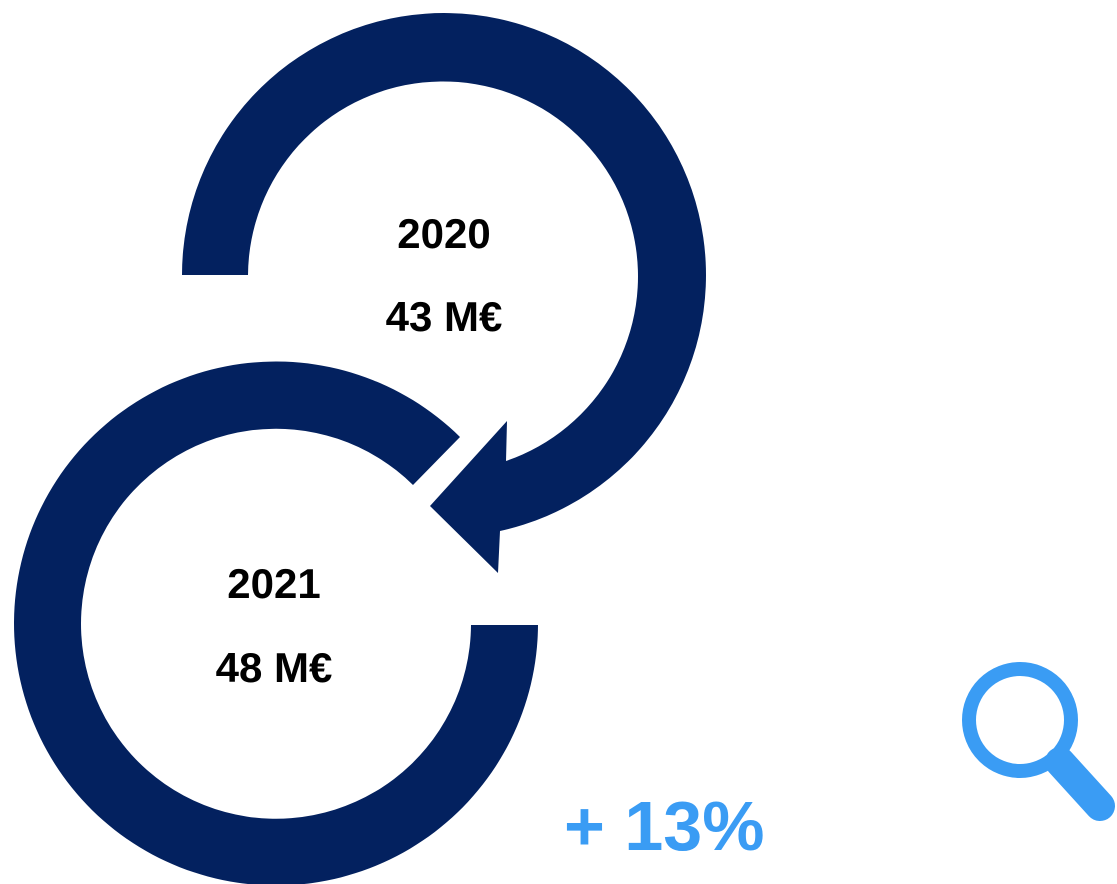  What do you see at coordinates (664, 826) in the screenshot?
I see `growth-percentage: + 13%` at bounding box center [664, 826].